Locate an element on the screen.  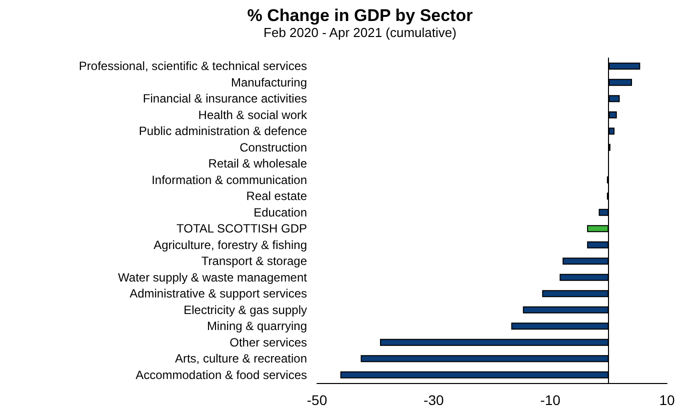
y-tick-label: Electricity & gas supply is located at coordinates (245, 309).